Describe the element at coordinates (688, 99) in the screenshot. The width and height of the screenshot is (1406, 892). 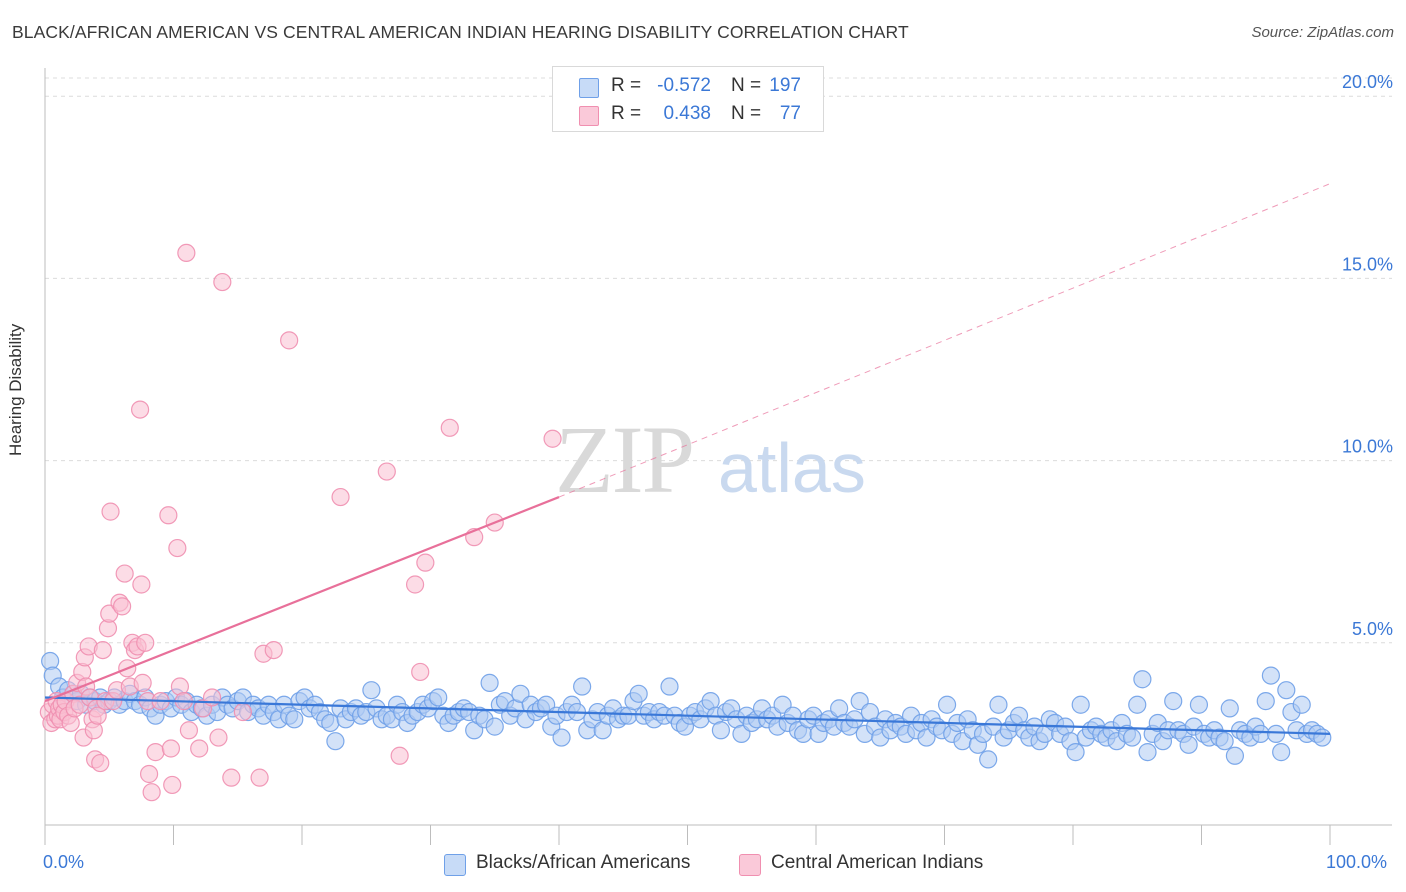
I see `stats-legend: R = -0.572 N = 197 R = 0.438 N = 77` at that location.